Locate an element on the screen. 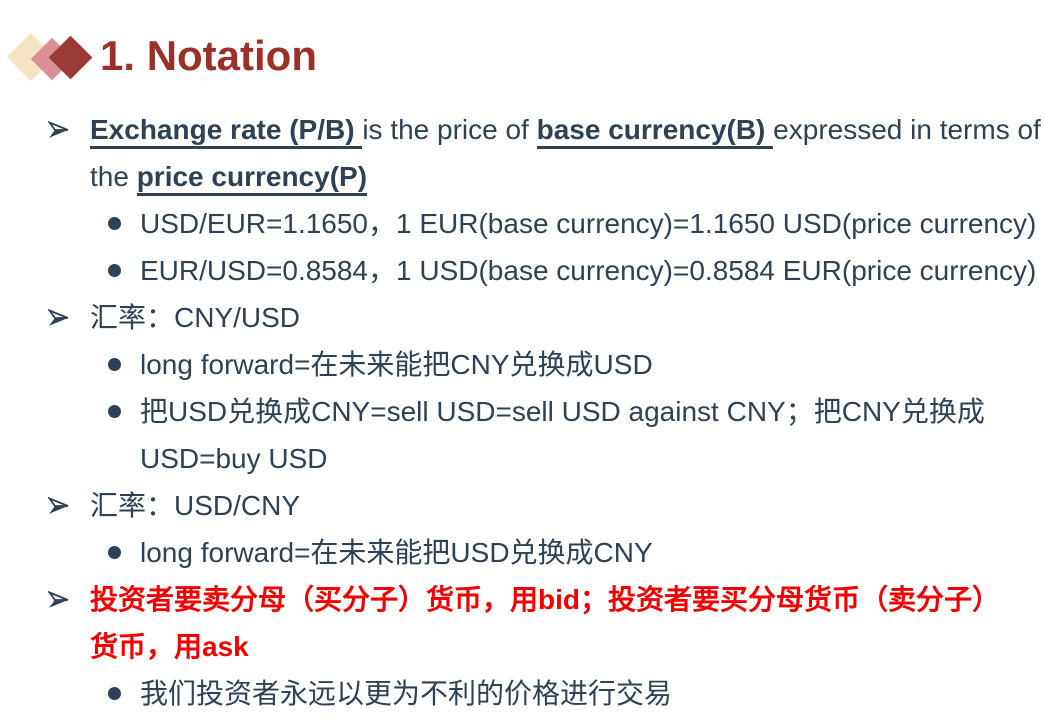 The width and height of the screenshot is (1044, 727). text-segment: USD=buy USD is located at coordinates (234, 458).